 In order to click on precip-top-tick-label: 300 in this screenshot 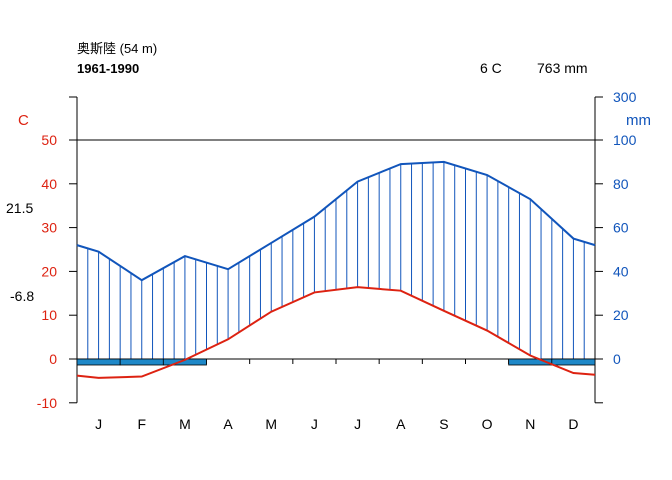, I will do `click(625, 97)`.